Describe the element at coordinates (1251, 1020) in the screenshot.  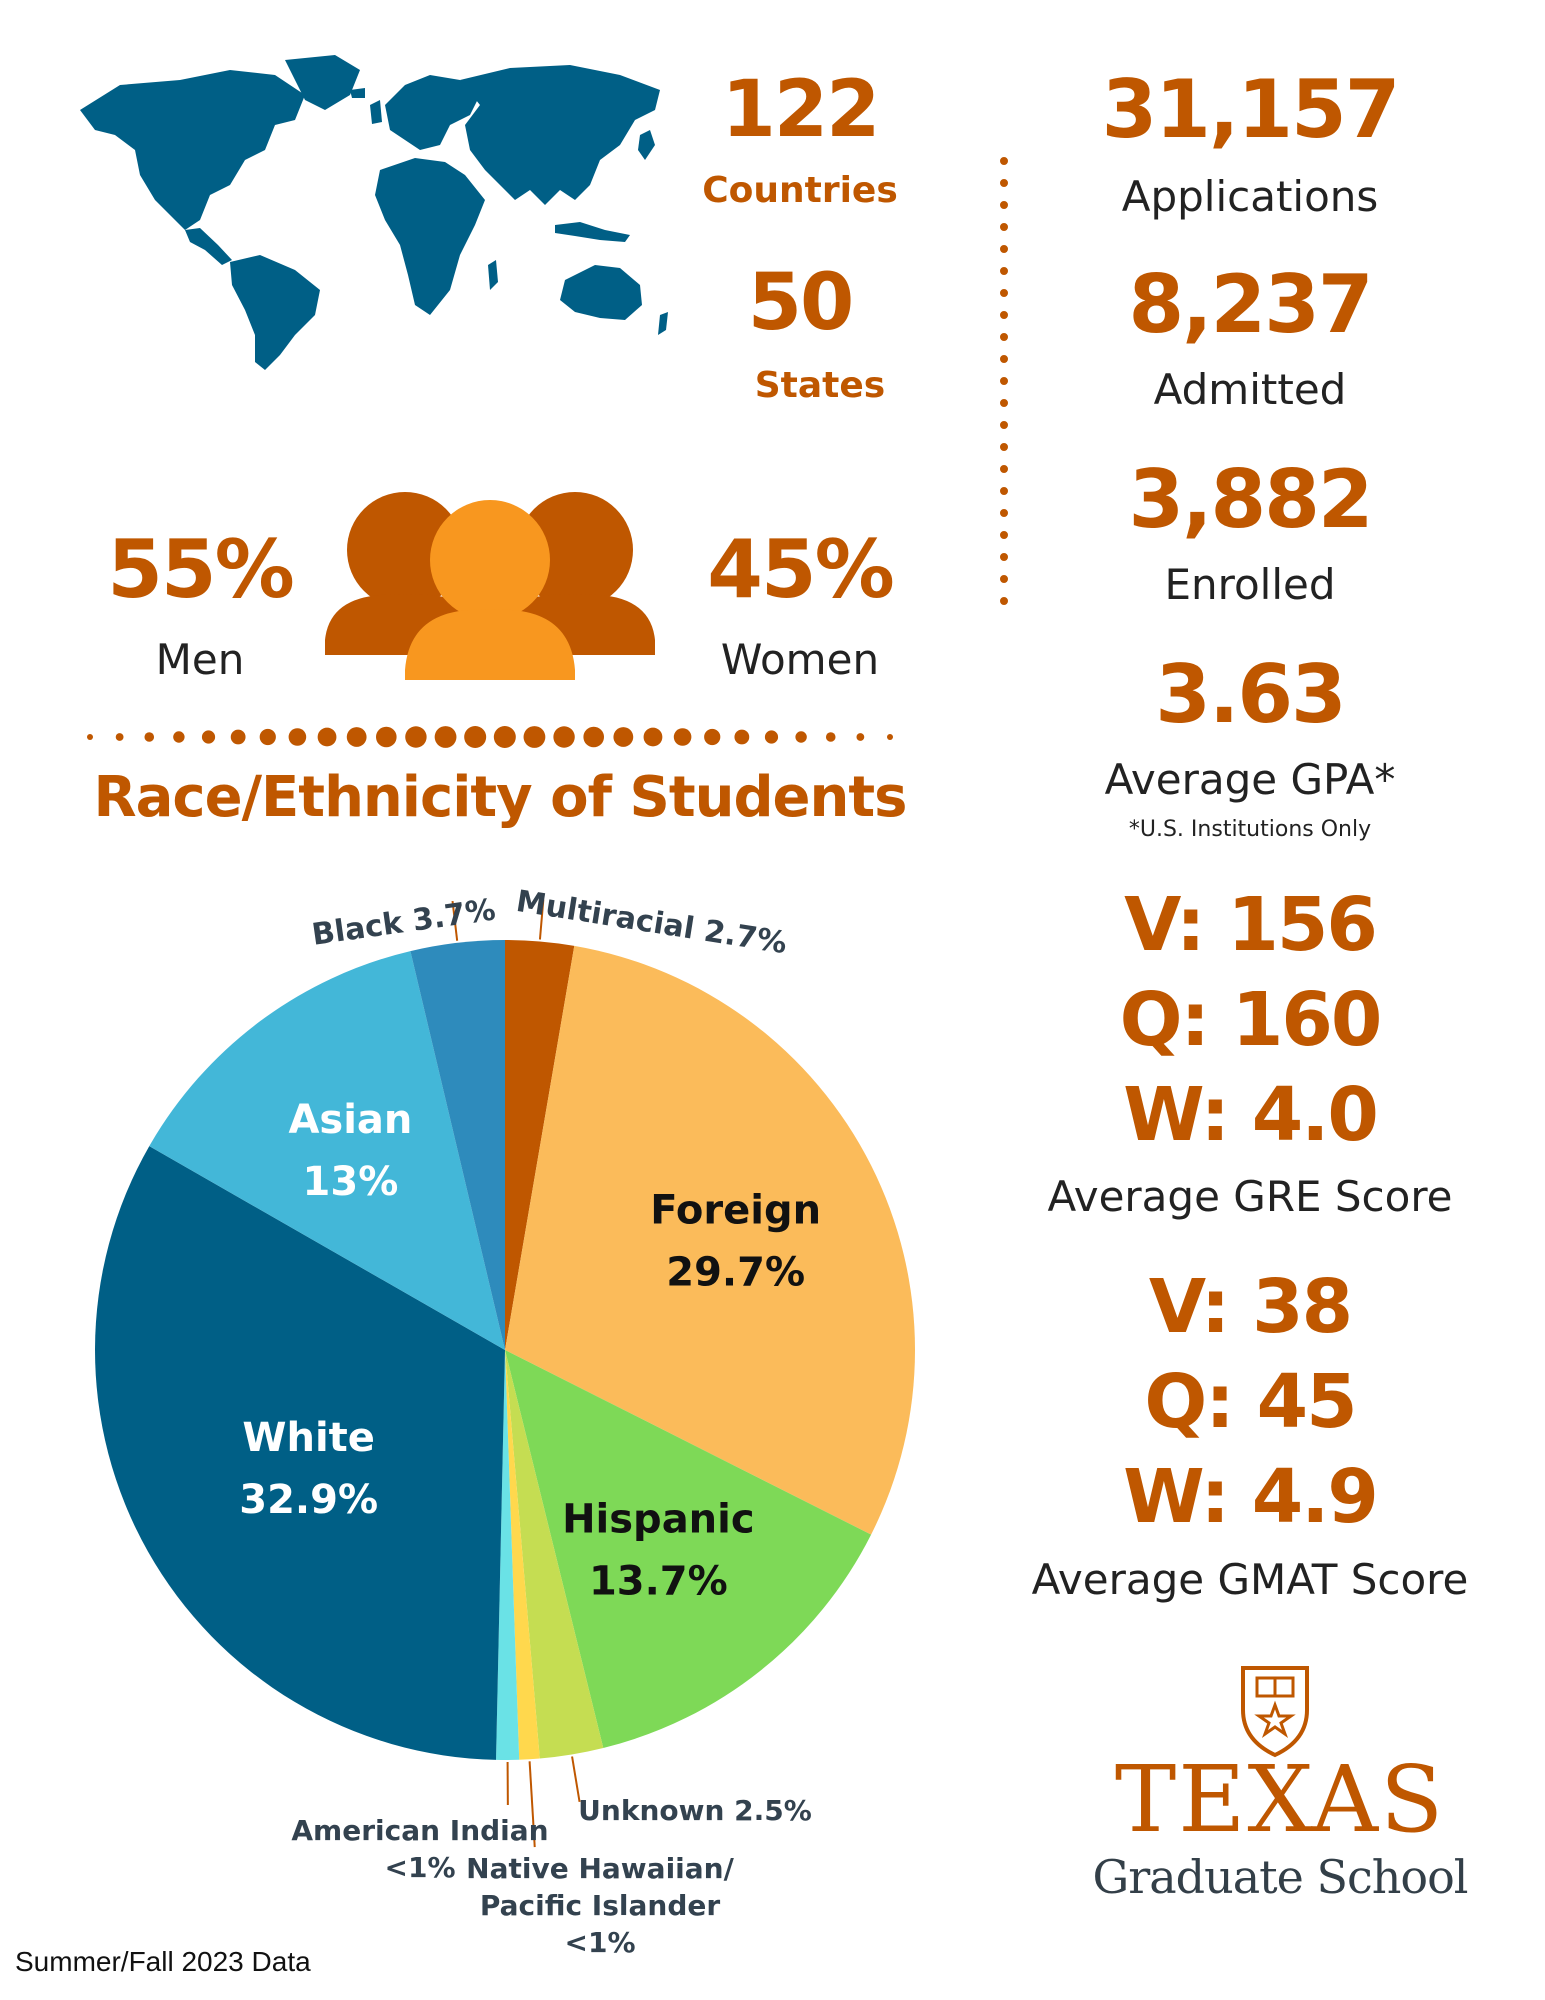
I see `gre-quant: Q: 160` at that location.